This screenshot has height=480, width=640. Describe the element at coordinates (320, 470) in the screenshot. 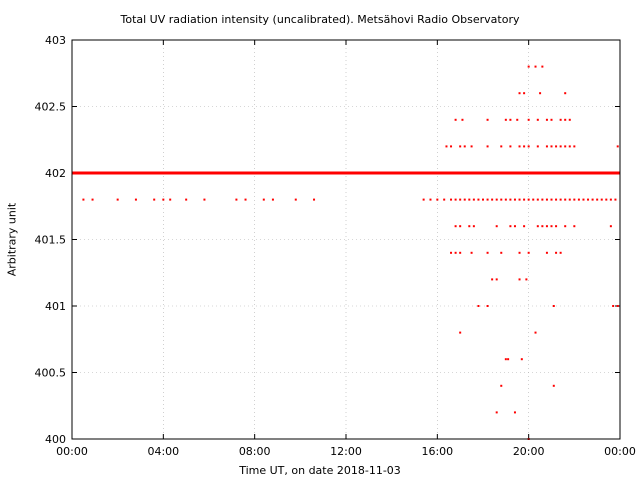

I see `x-axis-label: Time UT, on date 2018-11-03` at that location.